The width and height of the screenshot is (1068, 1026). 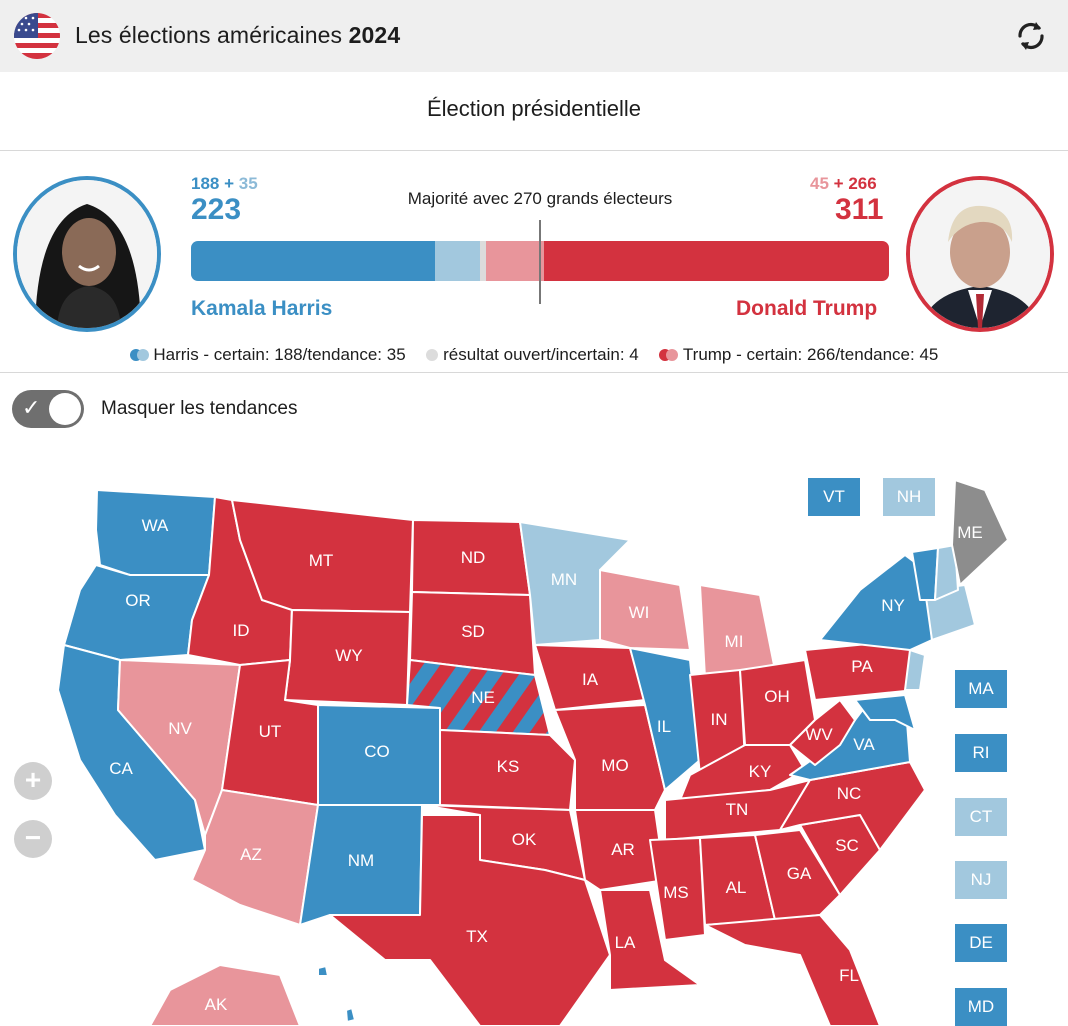 I want to click on toggle-knob, so click(x=65, y=409).